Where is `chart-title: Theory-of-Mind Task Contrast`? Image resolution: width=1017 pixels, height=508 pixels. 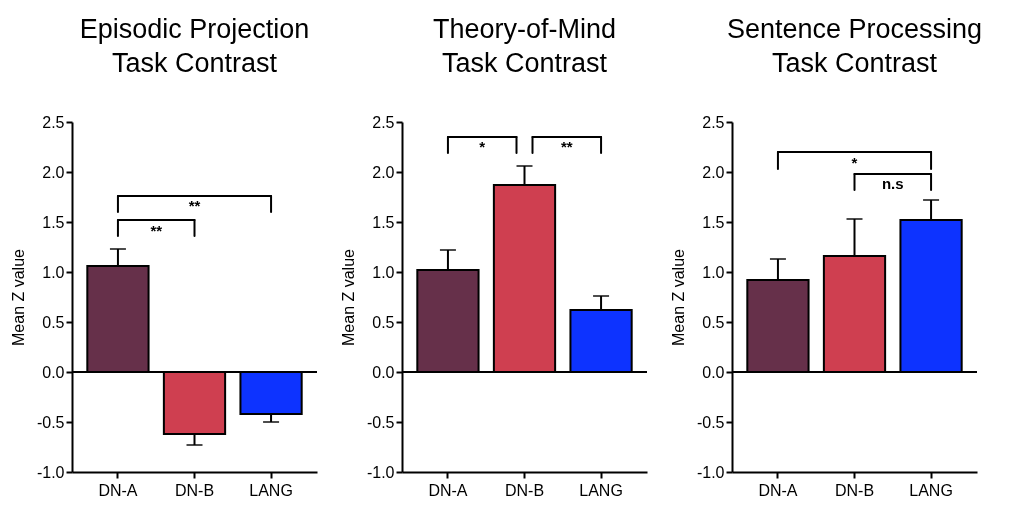
chart-title: Theory-of-Mind Task Contrast is located at coordinates (524, 46).